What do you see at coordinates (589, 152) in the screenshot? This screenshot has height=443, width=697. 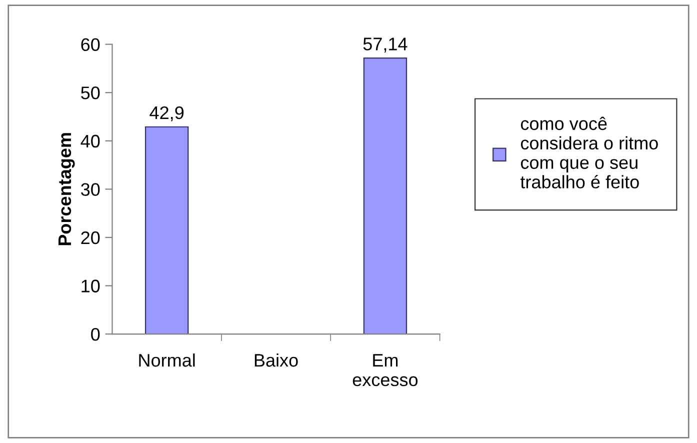 I see `legend-label: como você considera o ritmo com que o seu trabalho é feito` at bounding box center [589, 152].